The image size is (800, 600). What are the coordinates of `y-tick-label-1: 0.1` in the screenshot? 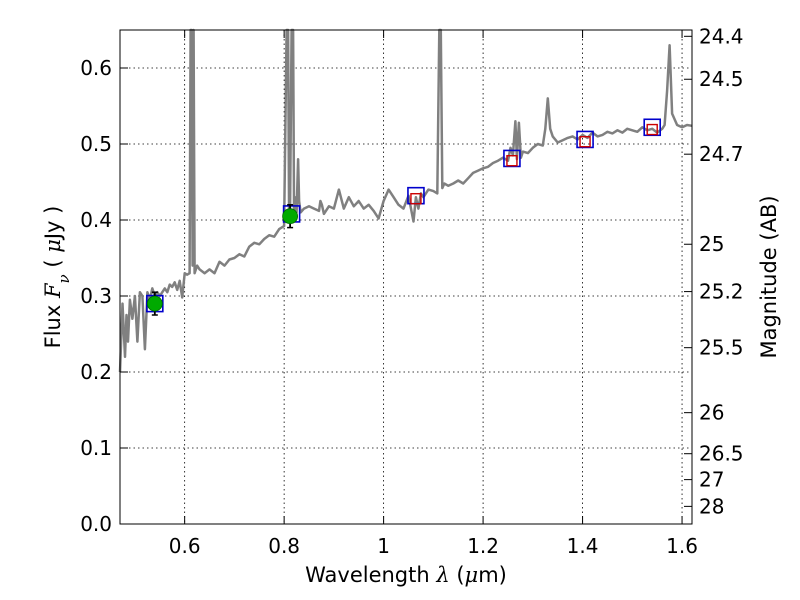 It's located at (96, 448).